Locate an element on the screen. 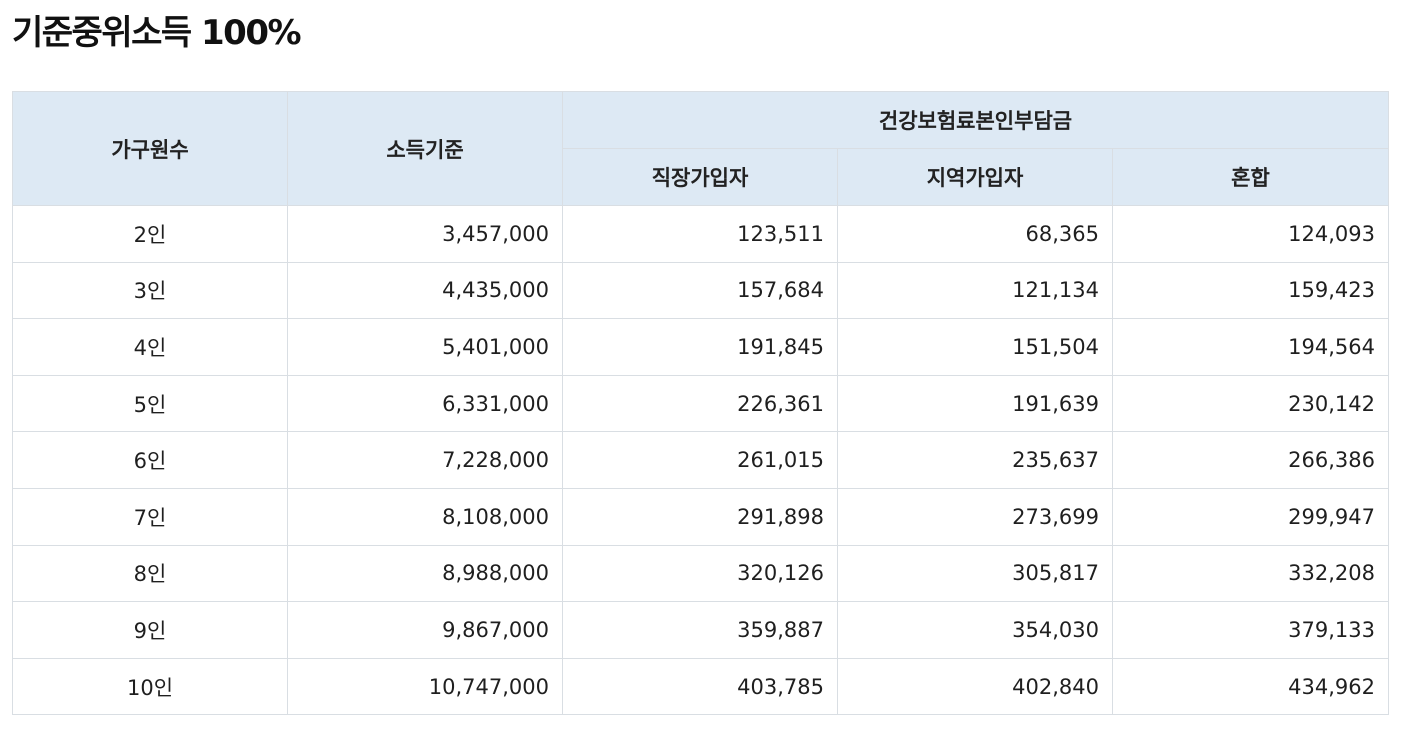 The image size is (1402, 732). header-household: 가구원수 is located at coordinates (150, 148).